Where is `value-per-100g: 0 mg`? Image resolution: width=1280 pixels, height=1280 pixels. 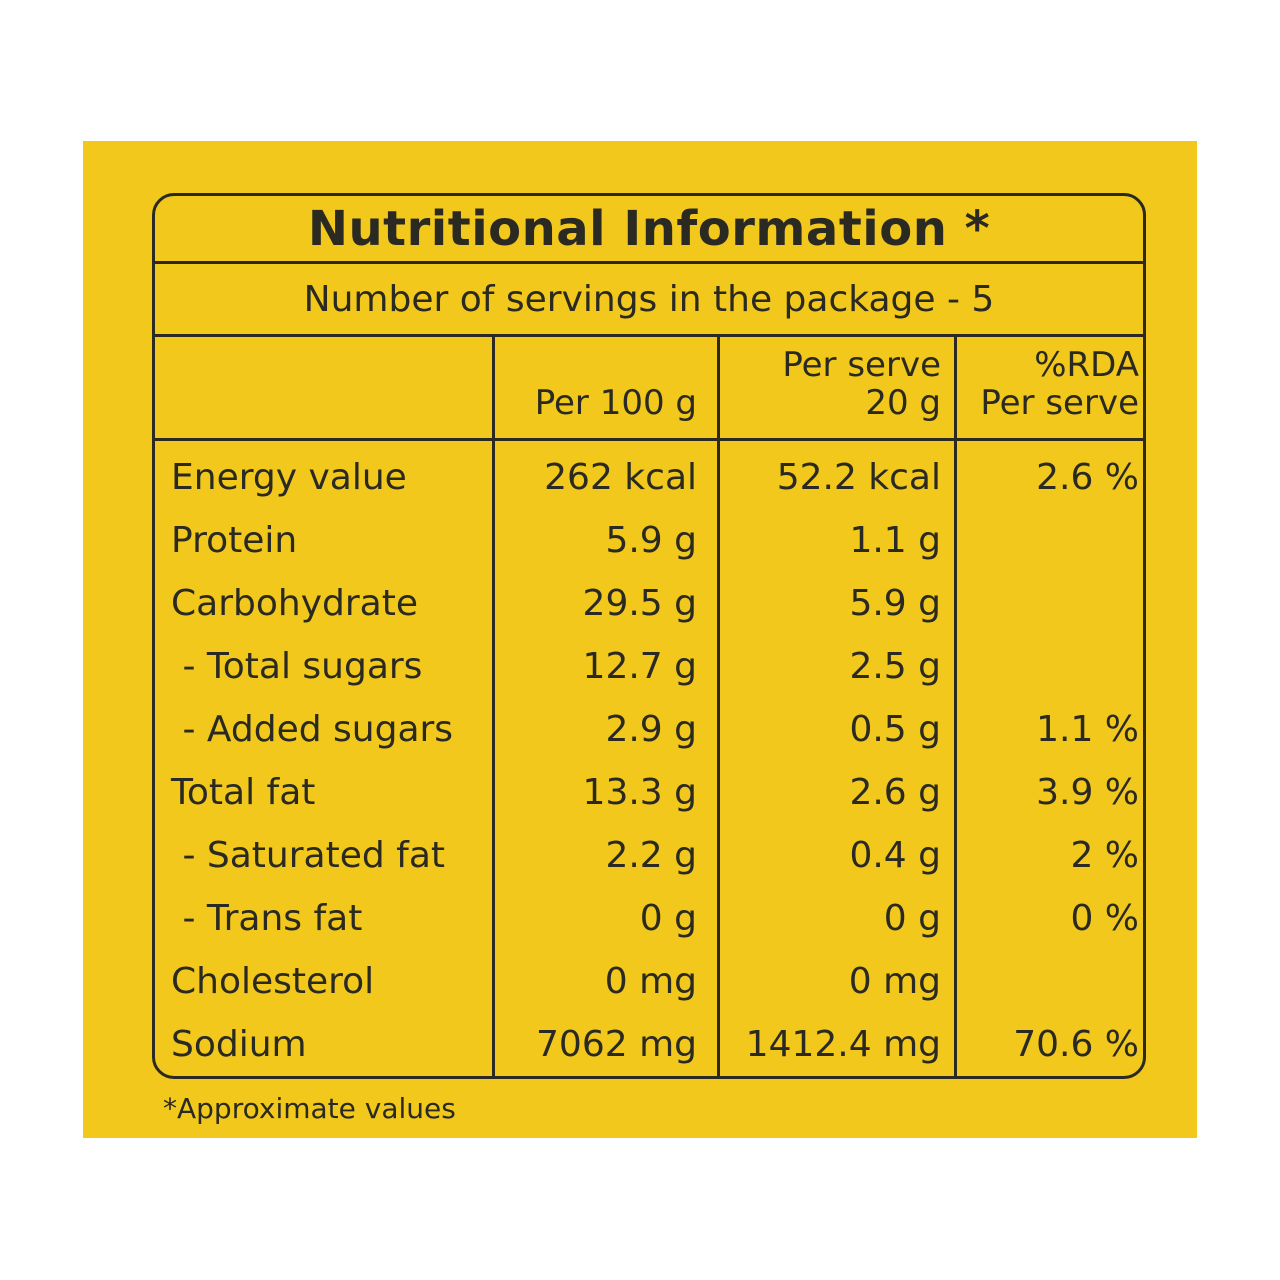 value-per-100g: 0 mg is located at coordinates (650, 981).